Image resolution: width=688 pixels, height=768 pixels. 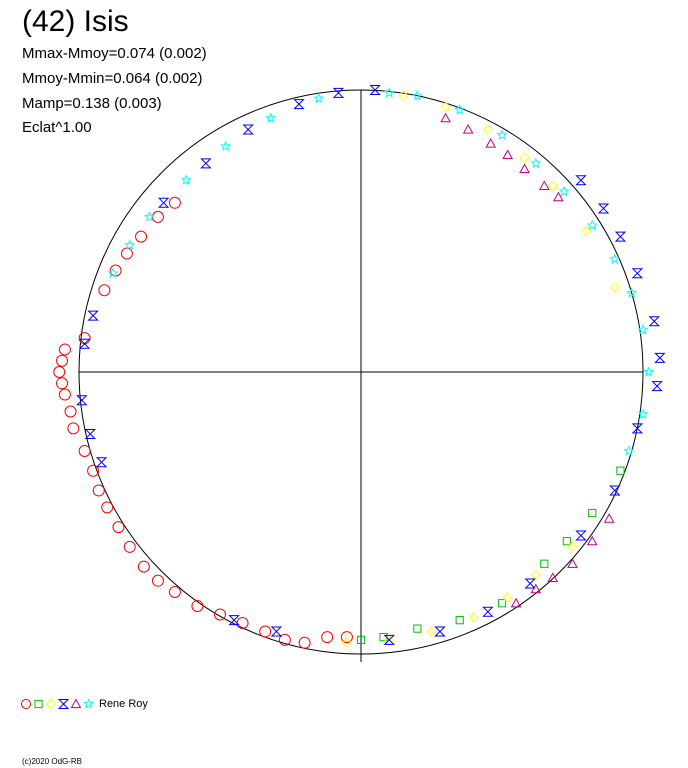 I want to click on legend-marker-triangle, so click(x=76, y=703).